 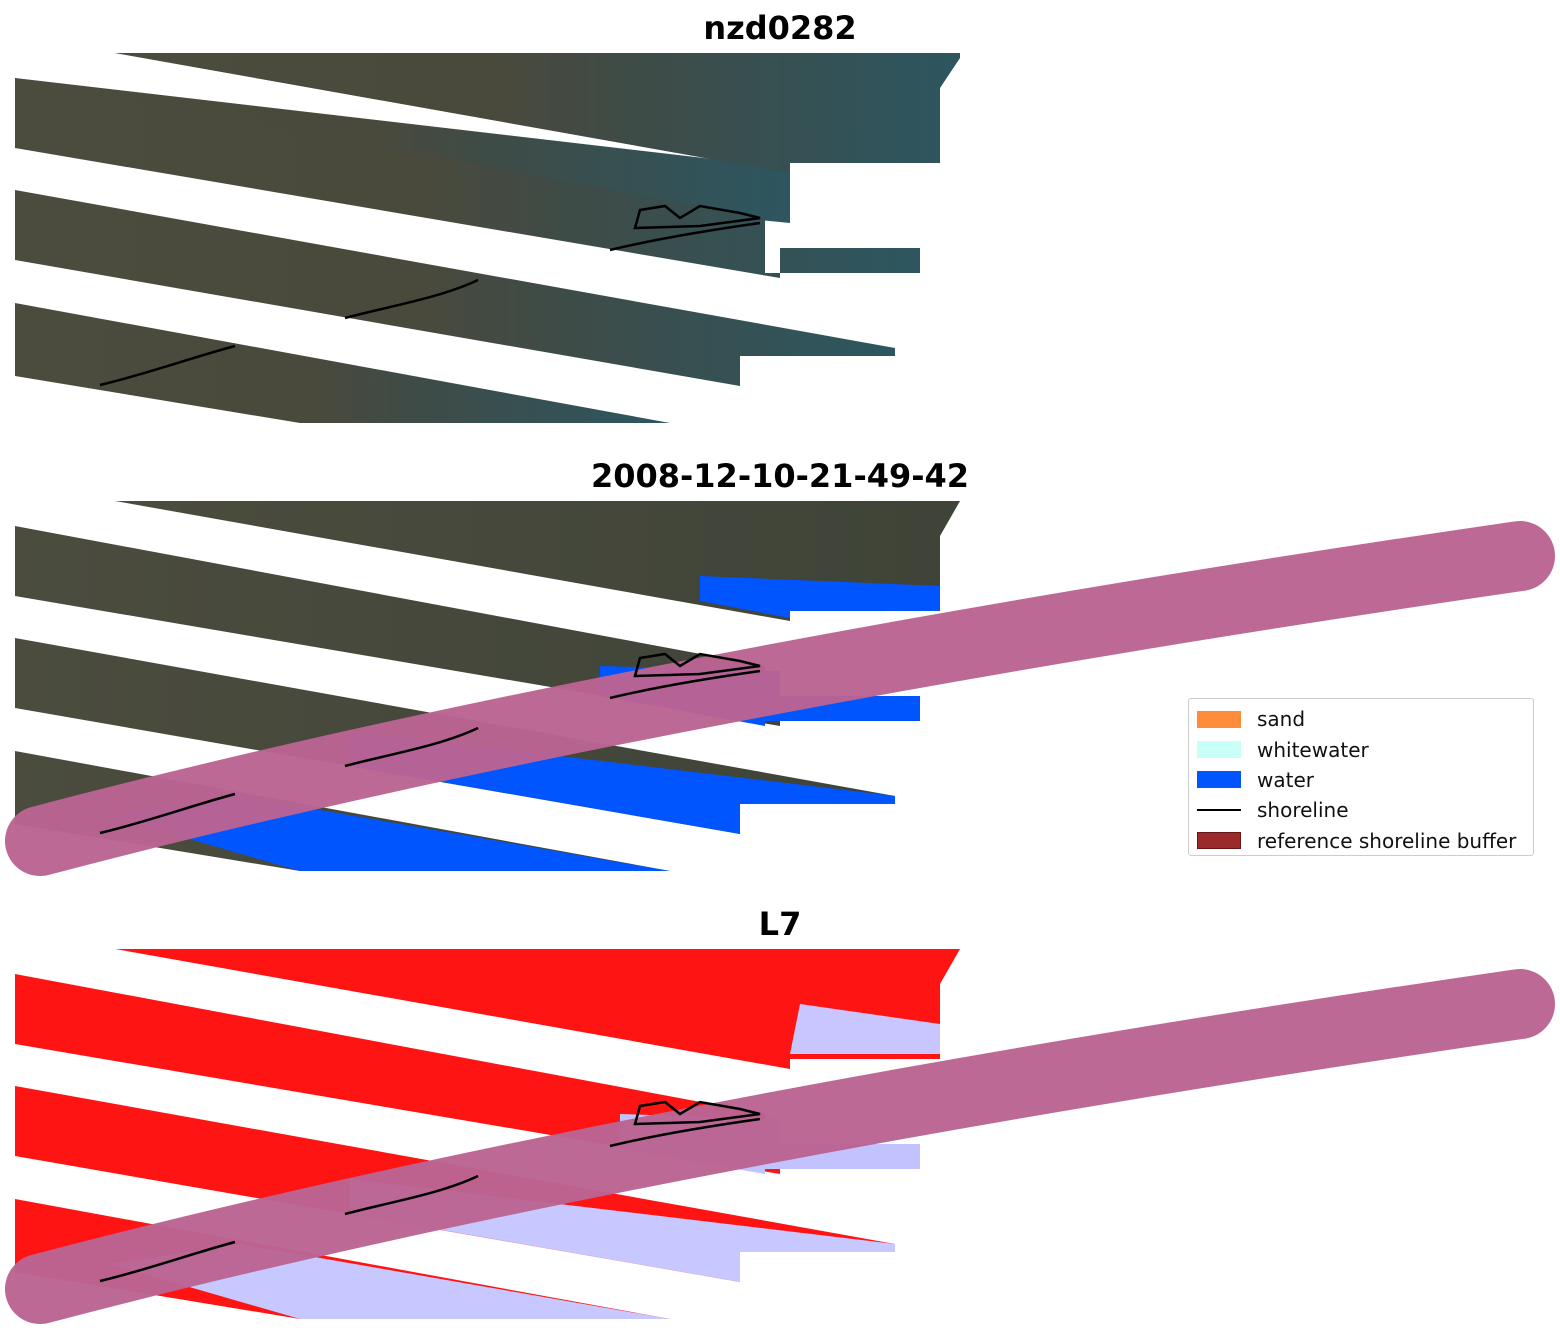 I want to click on legend-label: whitewater, so click(x=1313, y=749).